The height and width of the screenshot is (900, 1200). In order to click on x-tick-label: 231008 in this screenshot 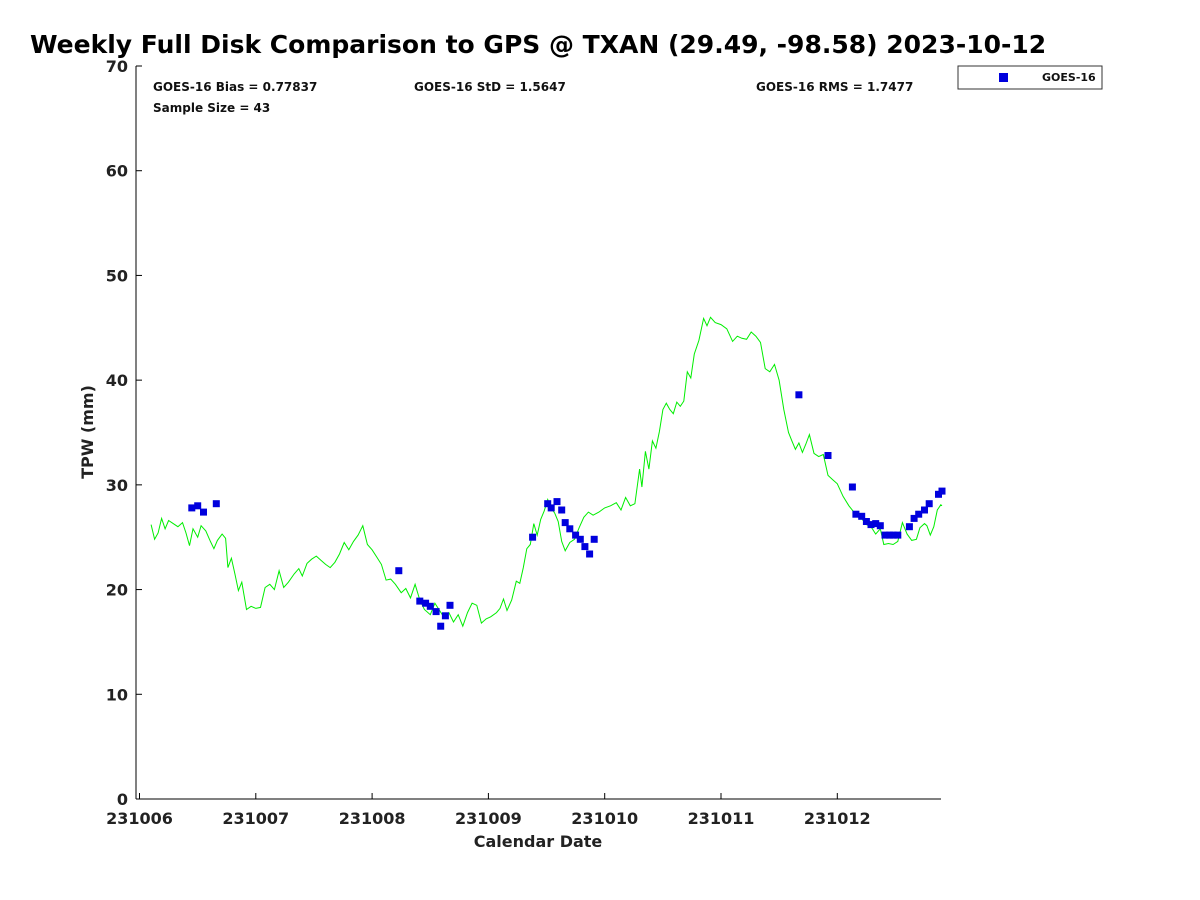, I will do `click(372, 818)`.